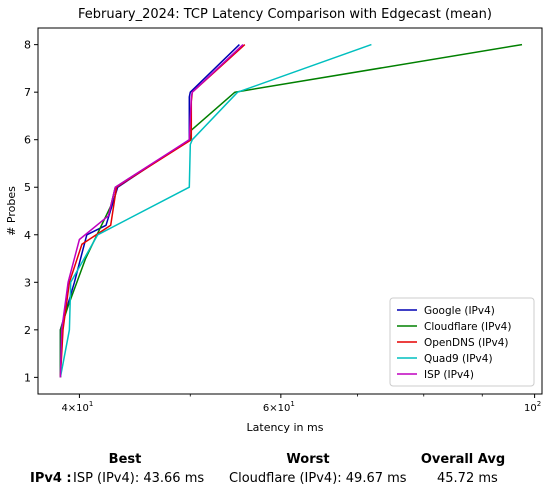 Image resolution: width=548 pixels, height=494 pixels. I want to click on legend-label-4: ISP (IPv4), so click(449, 375).